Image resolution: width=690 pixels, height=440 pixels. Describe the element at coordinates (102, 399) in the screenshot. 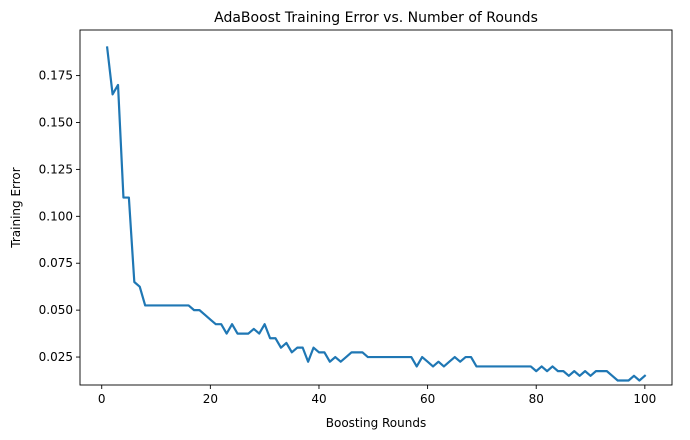

I see `x-tick-label: 0` at that location.